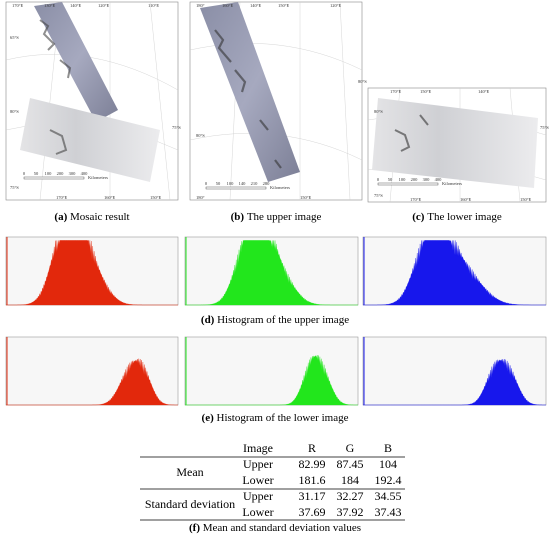 The width and height of the screenshot is (550, 535). Describe the element at coordinates (388, 464) in the screenshot. I see `table-cell: 104` at that location.